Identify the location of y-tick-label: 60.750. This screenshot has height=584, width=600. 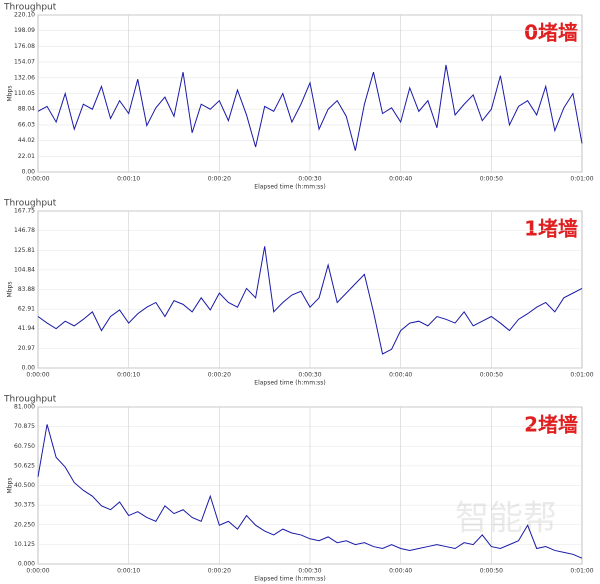
(24, 446).